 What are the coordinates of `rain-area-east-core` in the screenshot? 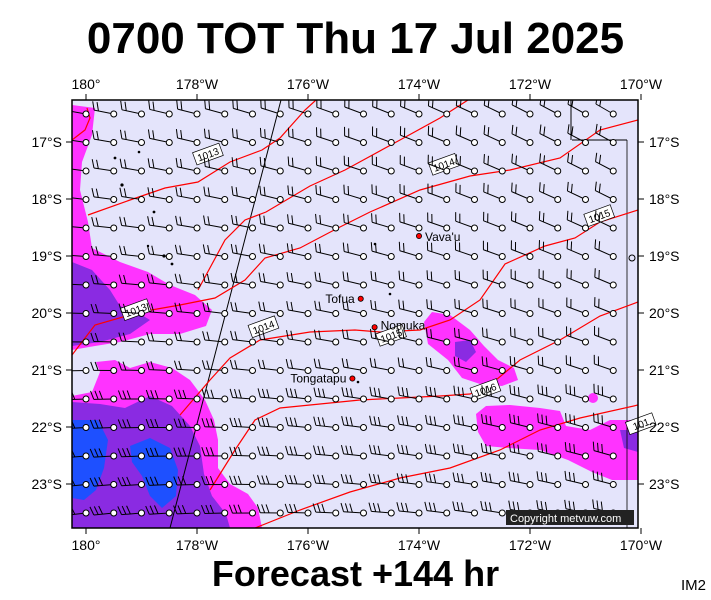 It's located at (465, 351).